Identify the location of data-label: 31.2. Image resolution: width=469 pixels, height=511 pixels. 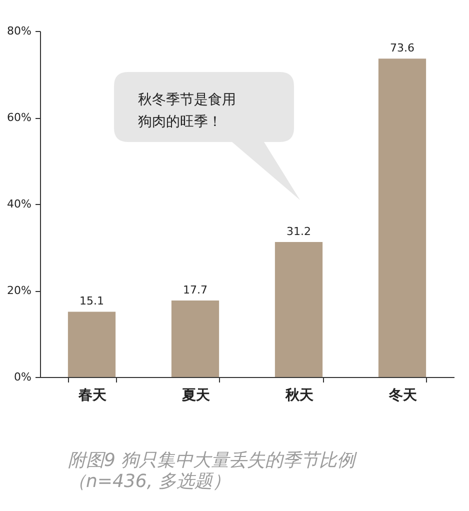
(298, 231).